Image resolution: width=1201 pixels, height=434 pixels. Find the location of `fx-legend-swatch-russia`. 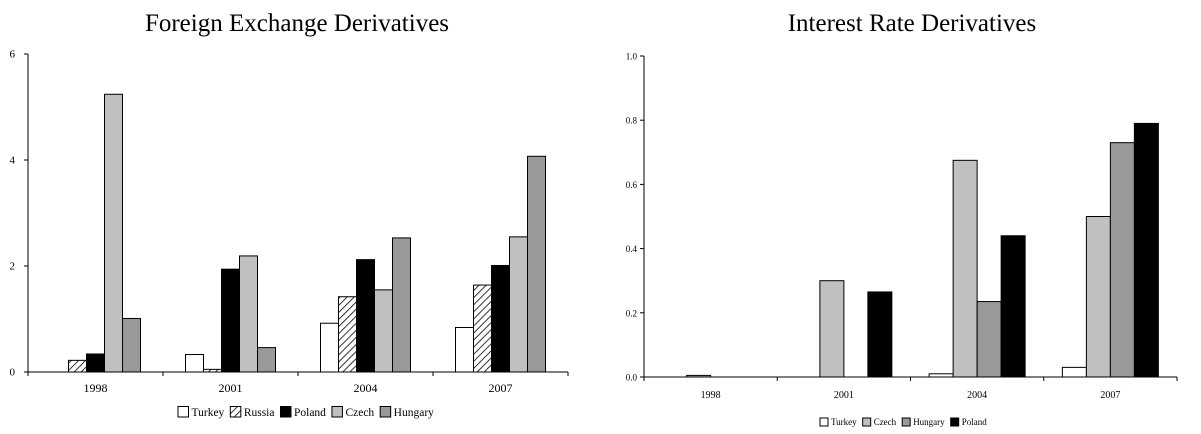

fx-legend-swatch-russia is located at coordinates (235, 412).